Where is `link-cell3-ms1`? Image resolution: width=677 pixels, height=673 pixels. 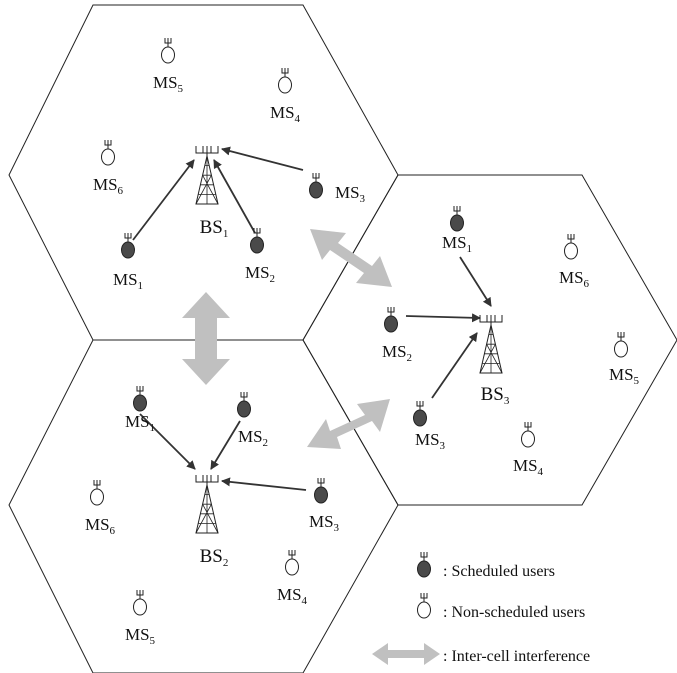
link-cell3-ms1 is located at coordinates (475, 281).